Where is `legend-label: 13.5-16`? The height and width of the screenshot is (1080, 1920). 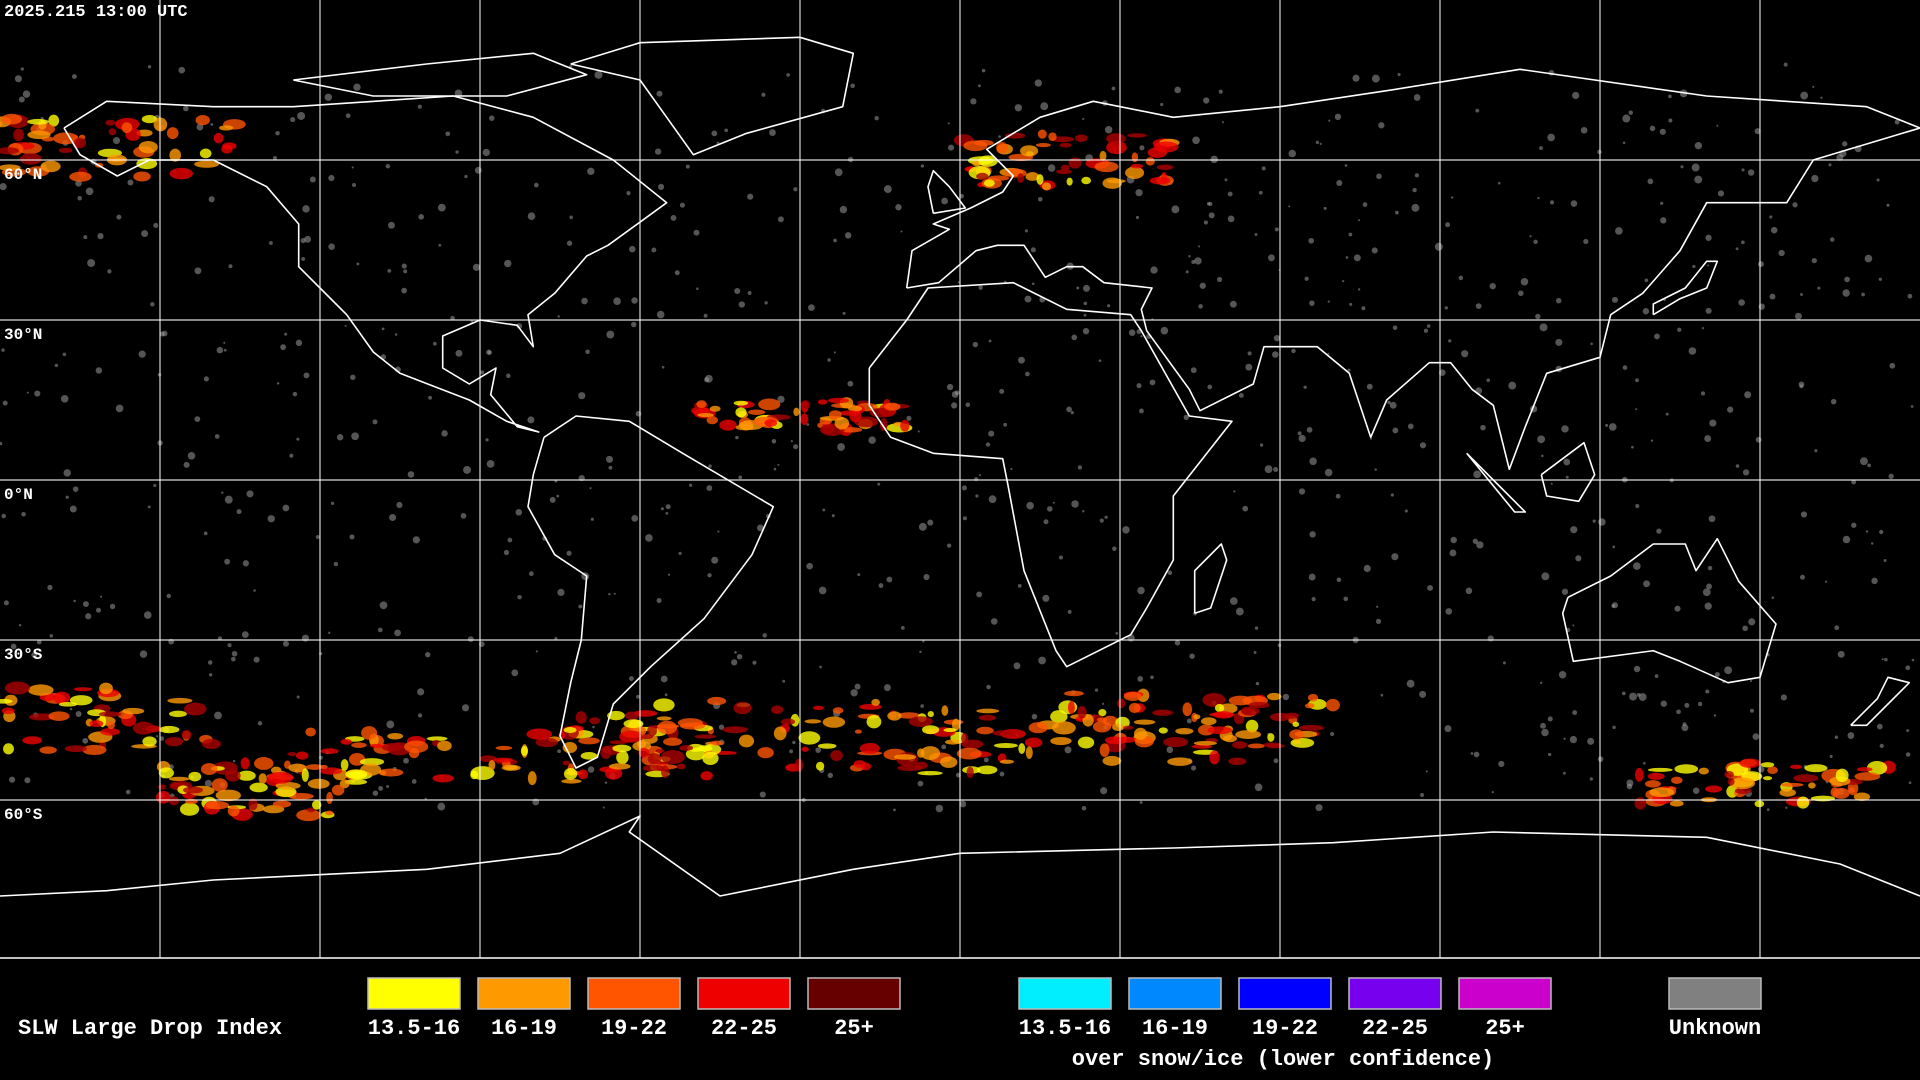 legend-label: 13.5-16 is located at coordinates (1065, 1028).